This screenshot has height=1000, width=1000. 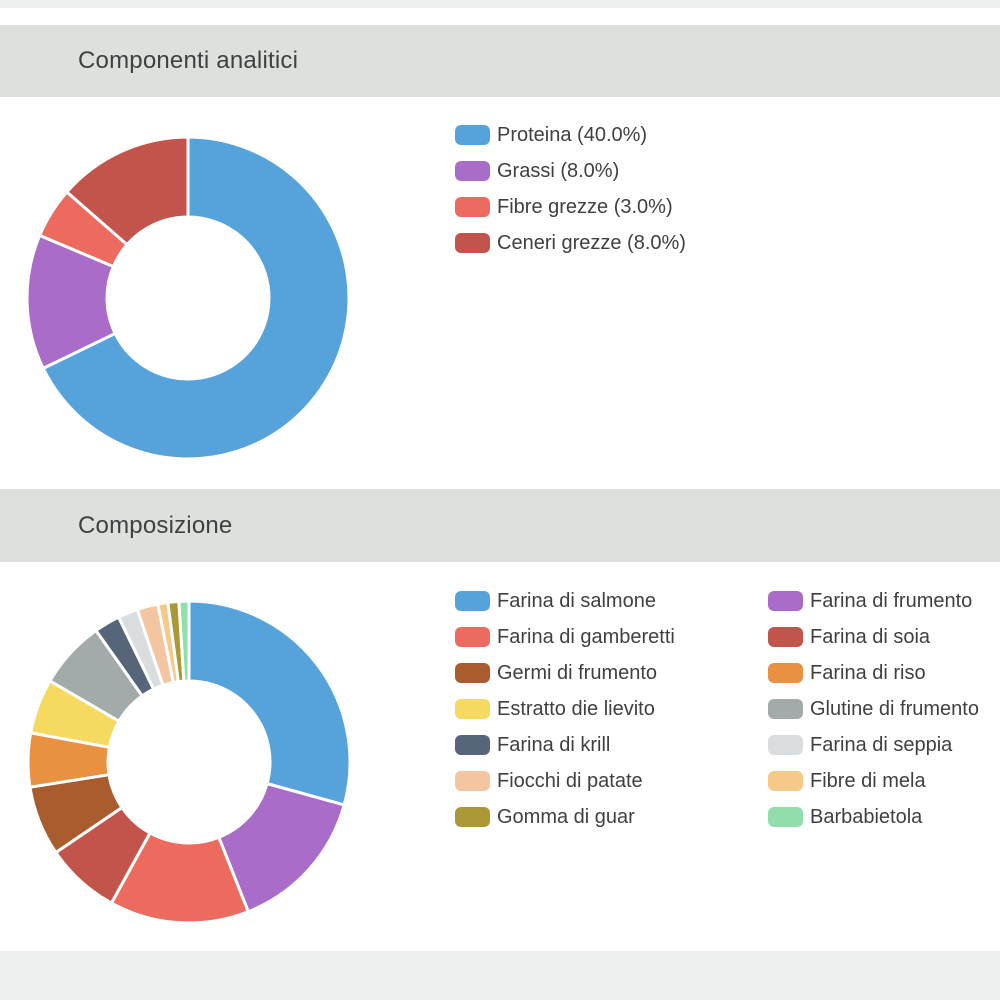 What do you see at coordinates (576, 600) in the screenshot?
I see `legend-label: Farina di salmone` at bounding box center [576, 600].